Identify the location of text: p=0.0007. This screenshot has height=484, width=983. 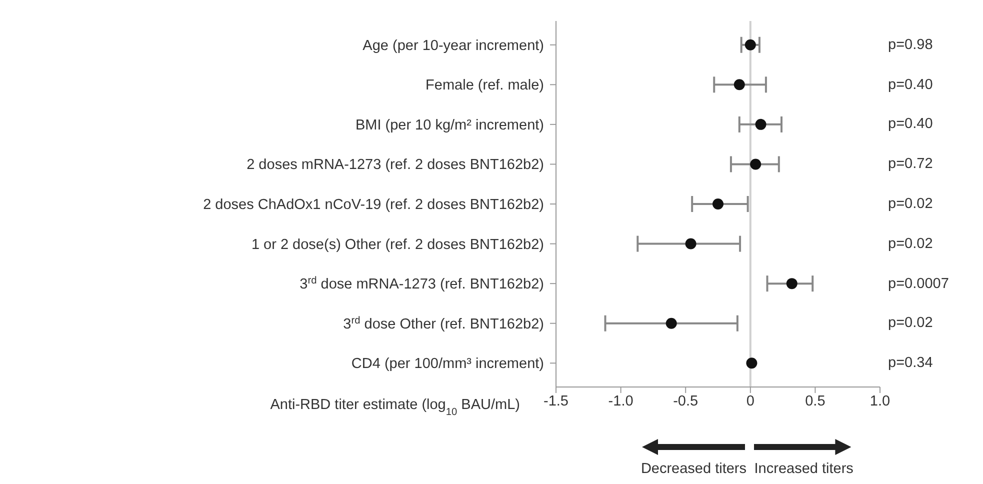
(918, 283).